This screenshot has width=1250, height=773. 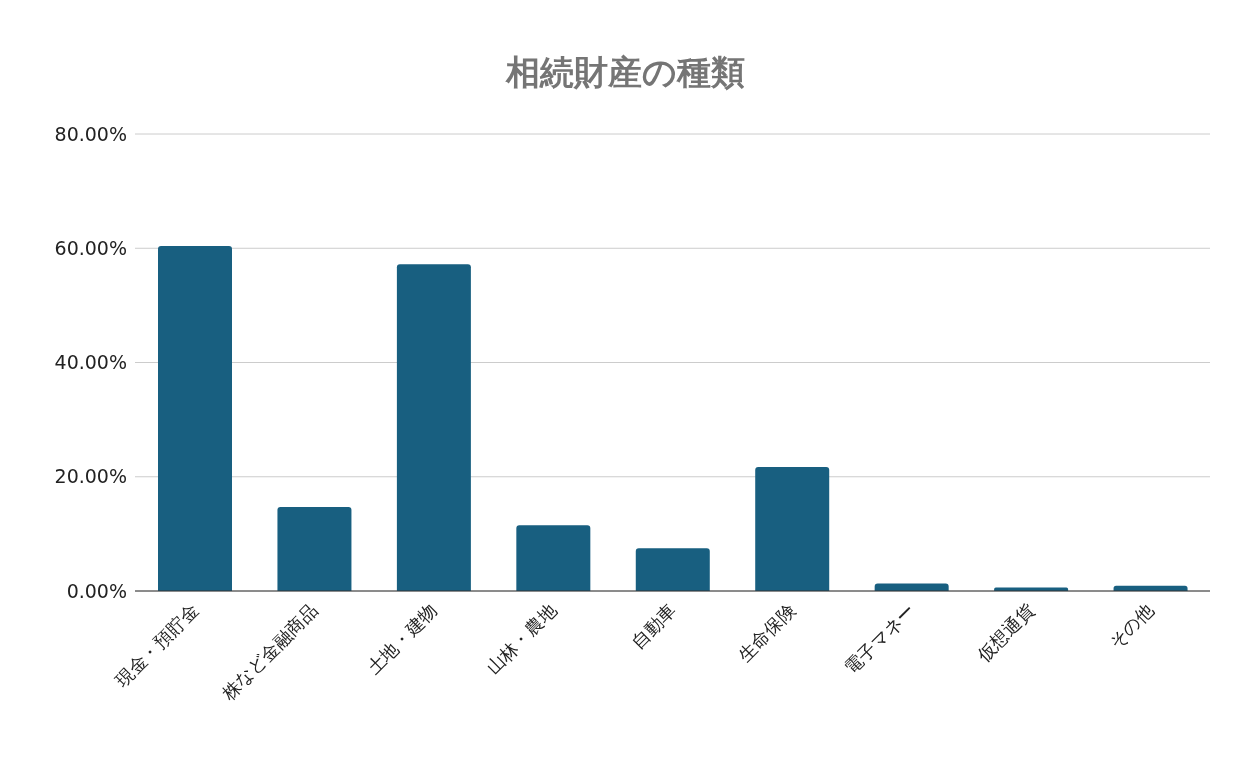 I want to click on x-tick-label: 電子マネー, so click(x=879, y=639).